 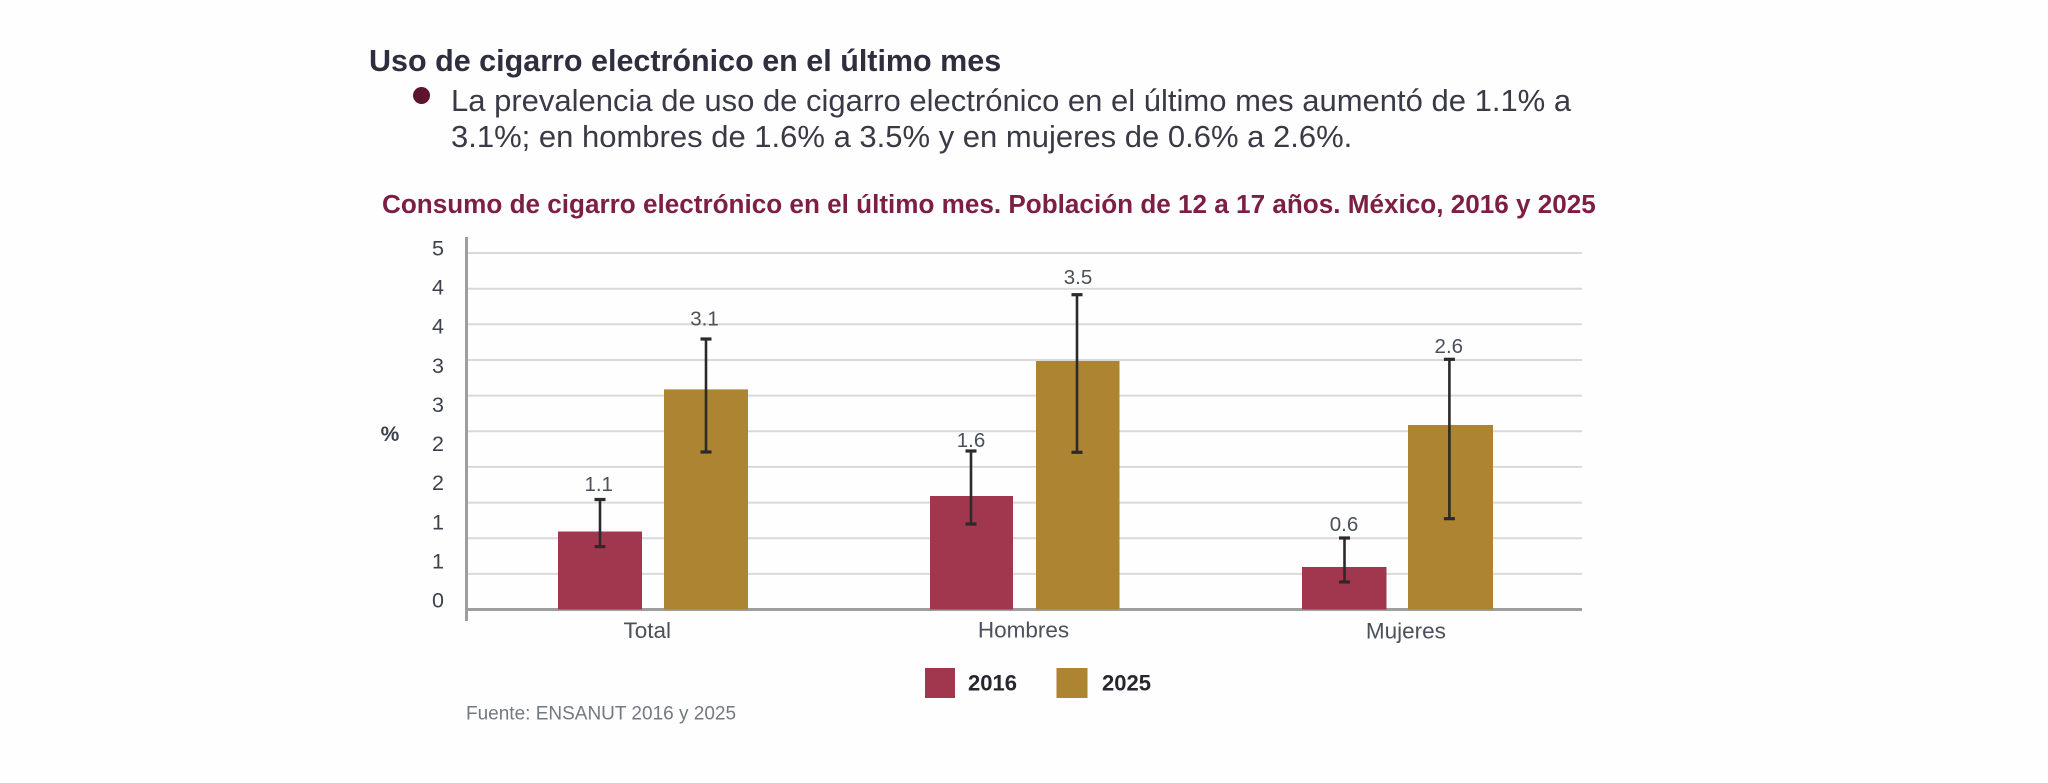 What do you see at coordinates (1078, 277) in the screenshot?
I see `svg-text: 3.5` at bounding box center [1078, 277].